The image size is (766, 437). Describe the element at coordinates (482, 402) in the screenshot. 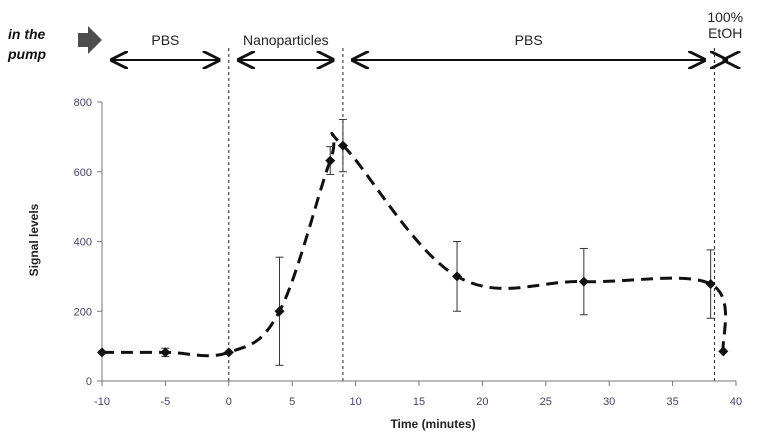

I see `x-tick-label-6: 20` at that location.